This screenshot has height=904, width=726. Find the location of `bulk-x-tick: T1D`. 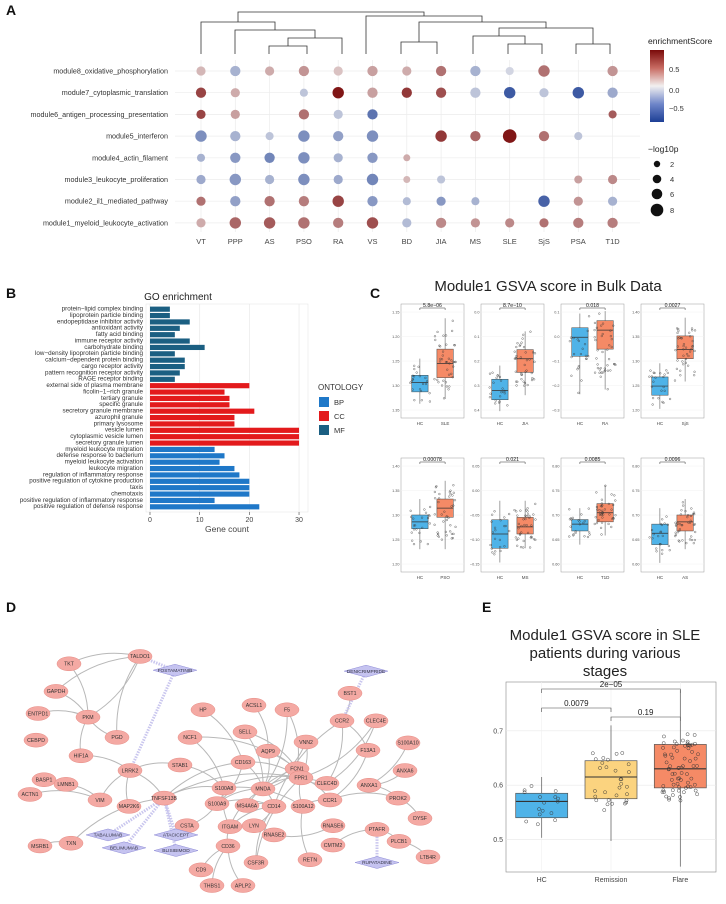

bulk-x-tick: T1D is located at coordinates (605, 577).